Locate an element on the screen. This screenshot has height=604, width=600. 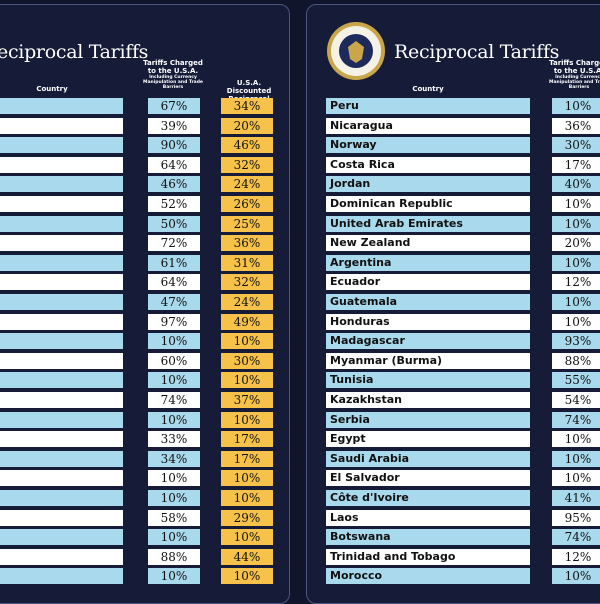
discounted-cell: 34% is located at coordinates (247, 106).